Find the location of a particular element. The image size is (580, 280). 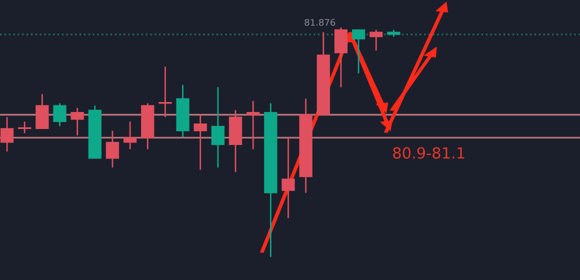

annotation: 80.9-81.1 is located at coordinates (428, 153).